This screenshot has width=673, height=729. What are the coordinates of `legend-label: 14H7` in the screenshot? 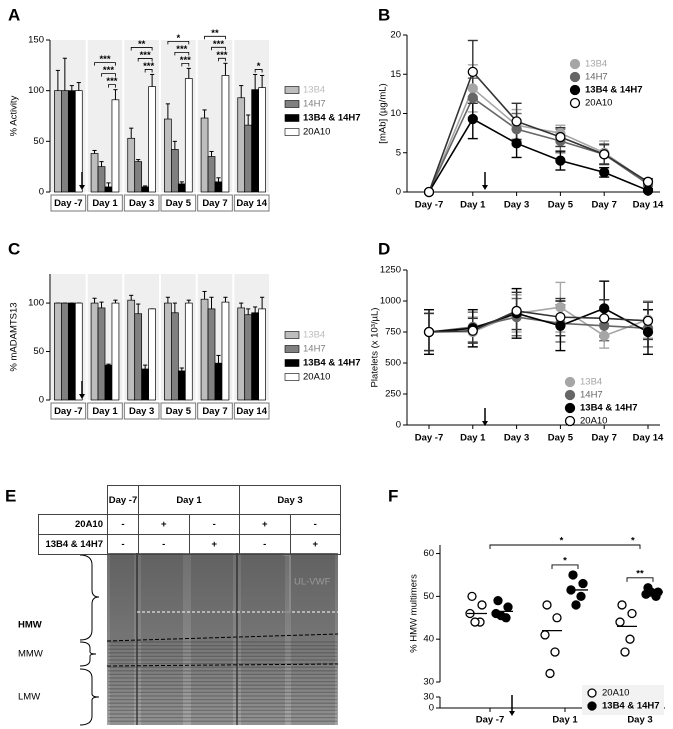 It's located at (314, 104).